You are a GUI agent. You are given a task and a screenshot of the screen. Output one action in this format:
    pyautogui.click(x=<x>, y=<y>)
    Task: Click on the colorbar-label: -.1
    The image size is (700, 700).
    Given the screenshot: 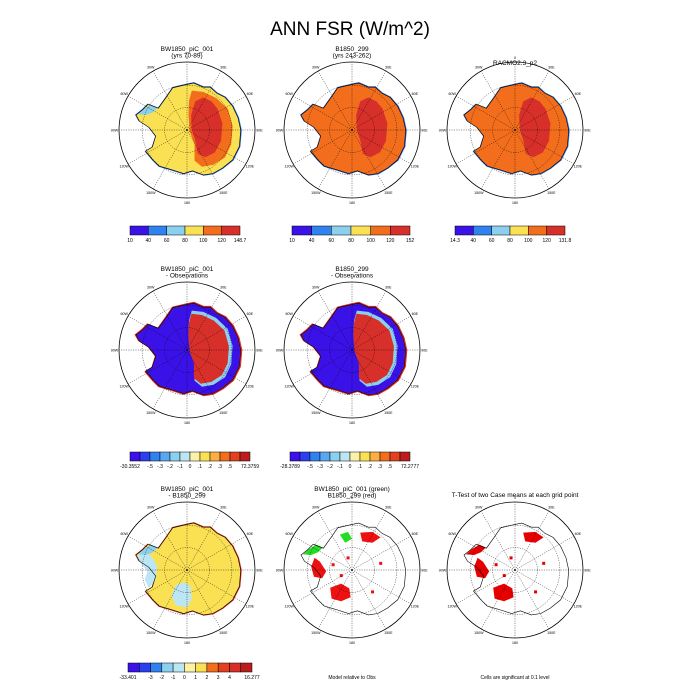 What is the action you would take?
    pyautogui.click(x=340, y=467)
    